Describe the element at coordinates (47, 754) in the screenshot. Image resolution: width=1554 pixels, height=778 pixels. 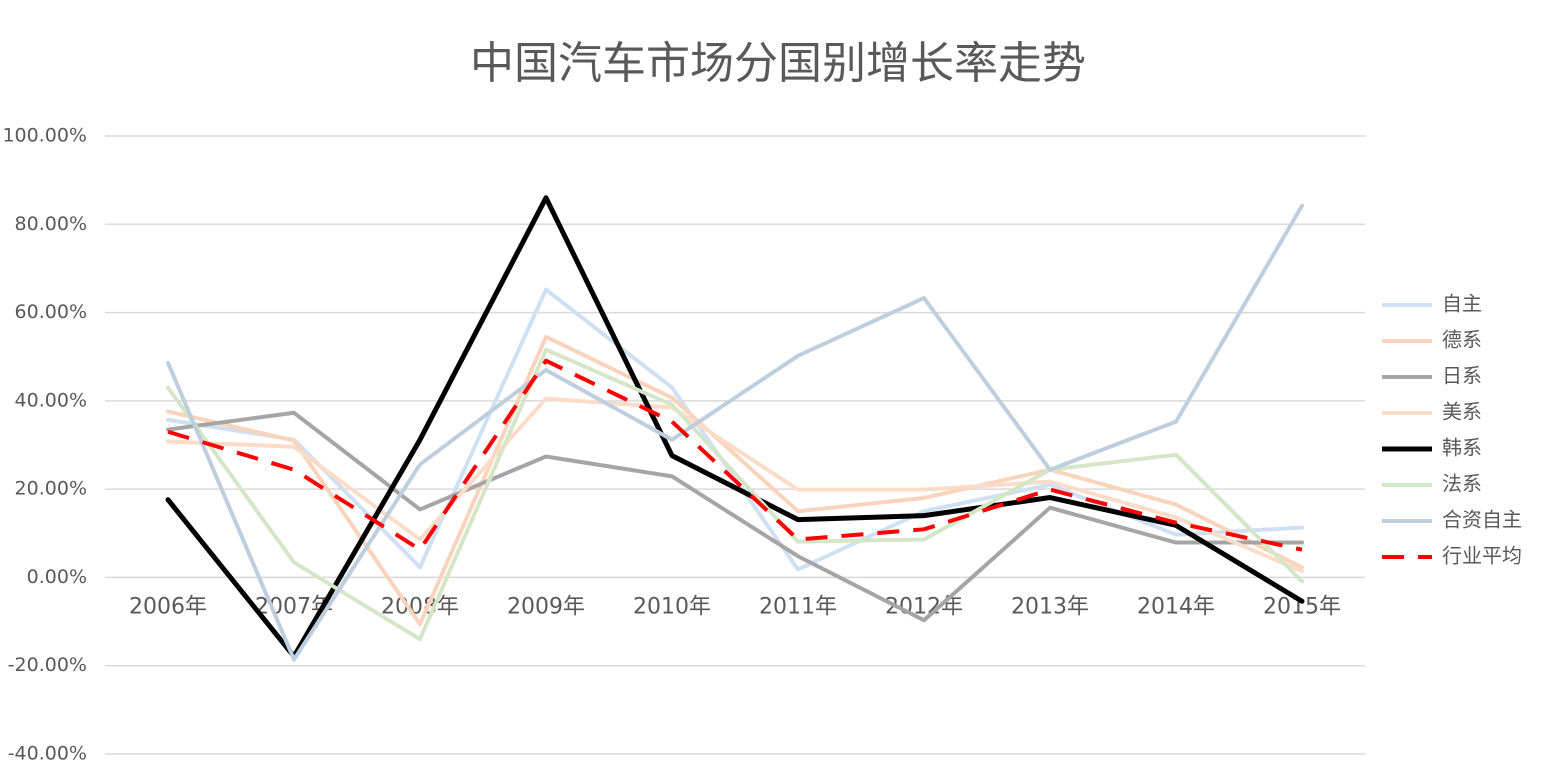
I see `y-tick-label: -40.00%` at that location.